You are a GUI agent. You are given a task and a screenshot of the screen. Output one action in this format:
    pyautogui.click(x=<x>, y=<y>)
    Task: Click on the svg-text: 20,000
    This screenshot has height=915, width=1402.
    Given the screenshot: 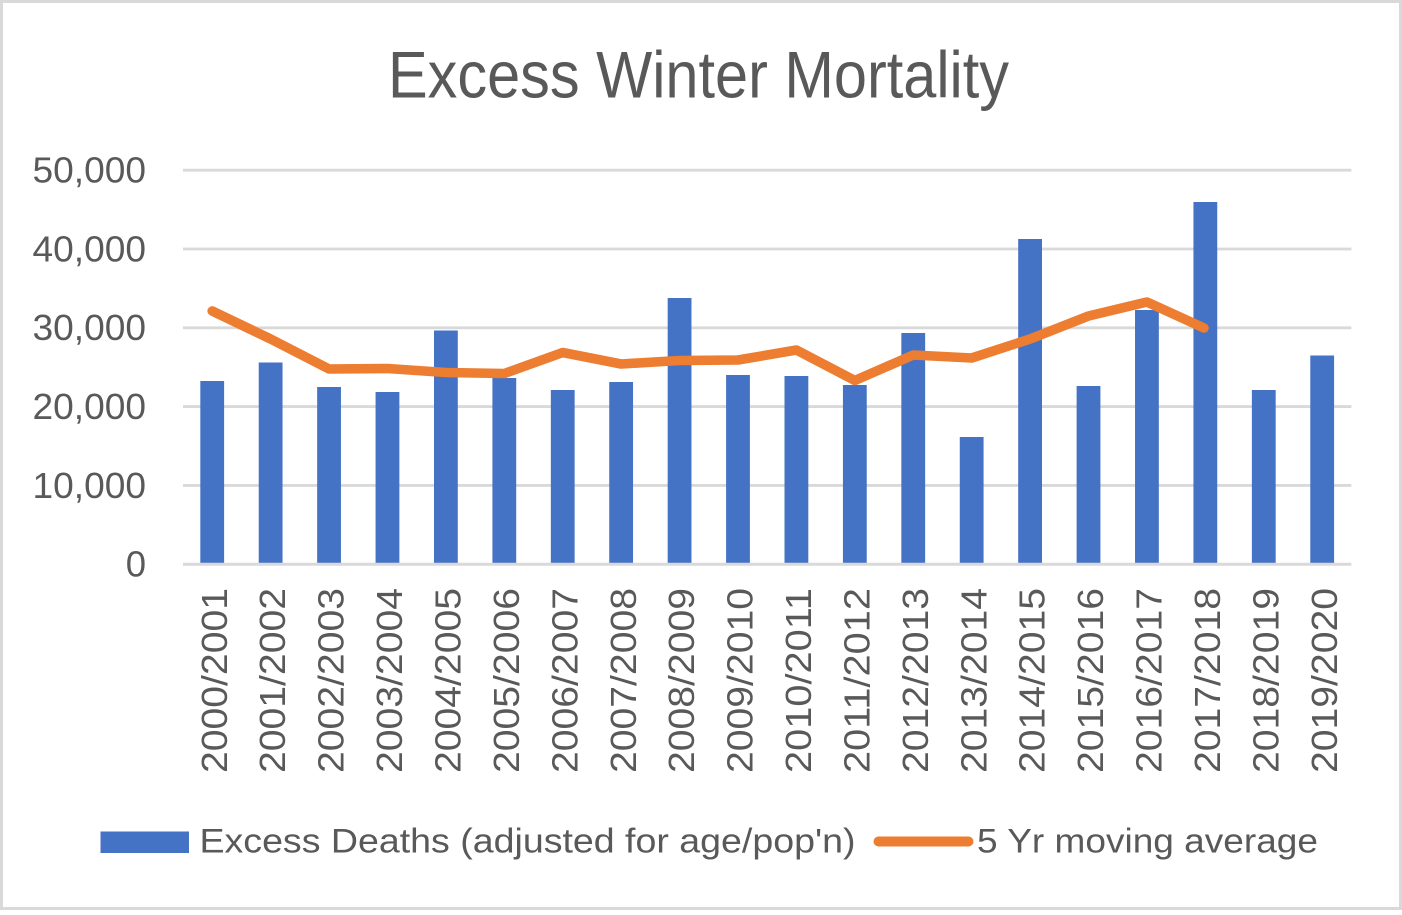 What is the action you would take?
    pyautogui.click(x=90, y=406)
    